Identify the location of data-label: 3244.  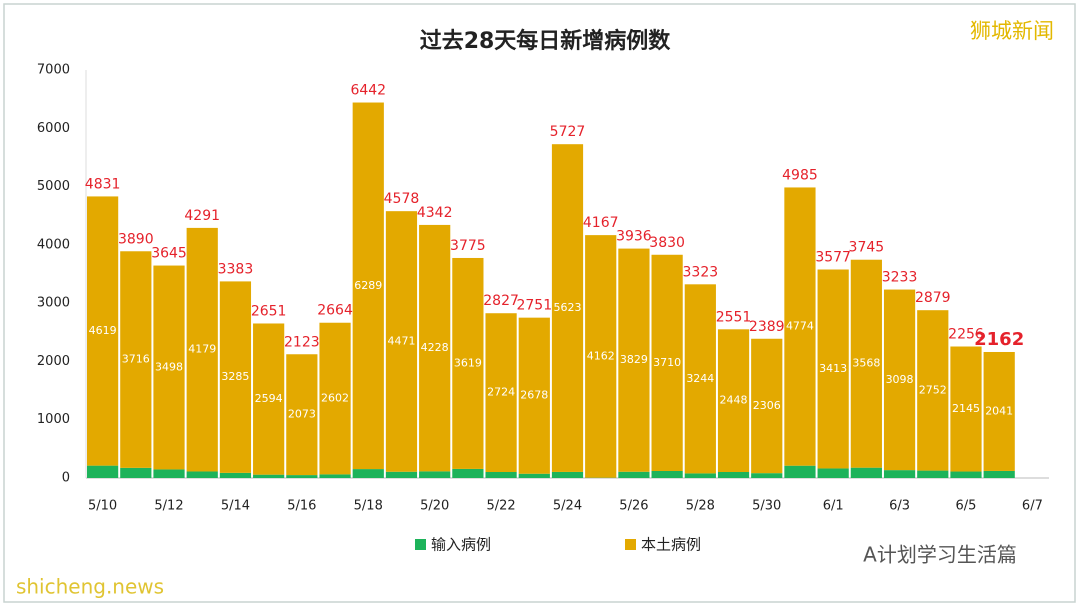
(700, 378).